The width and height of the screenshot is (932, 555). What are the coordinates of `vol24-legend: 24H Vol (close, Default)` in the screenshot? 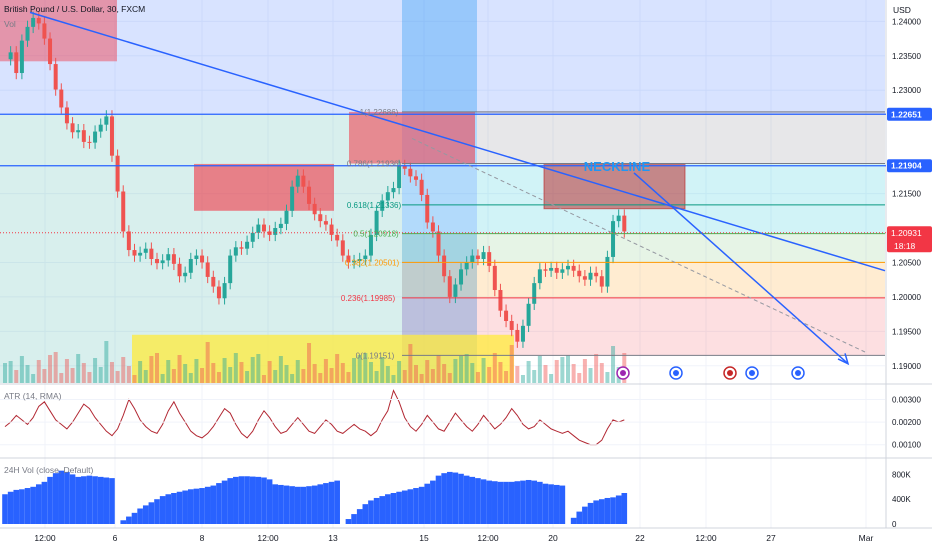 It's located at (49, 470).